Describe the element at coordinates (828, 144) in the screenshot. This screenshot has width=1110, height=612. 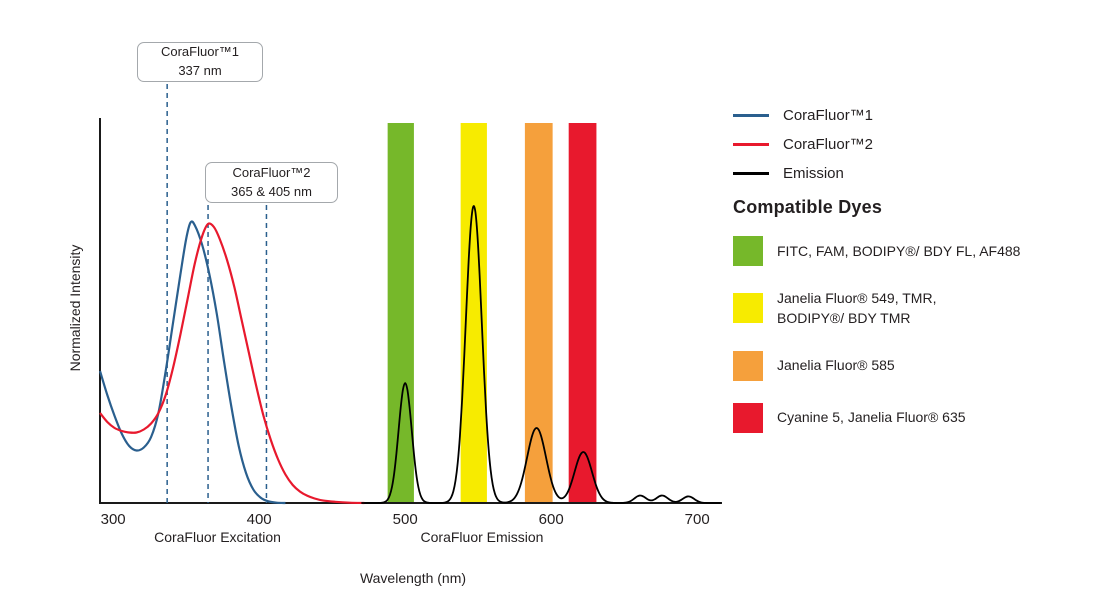
I see `legend-label-corafluor2: CoraFluor™2` at that location.